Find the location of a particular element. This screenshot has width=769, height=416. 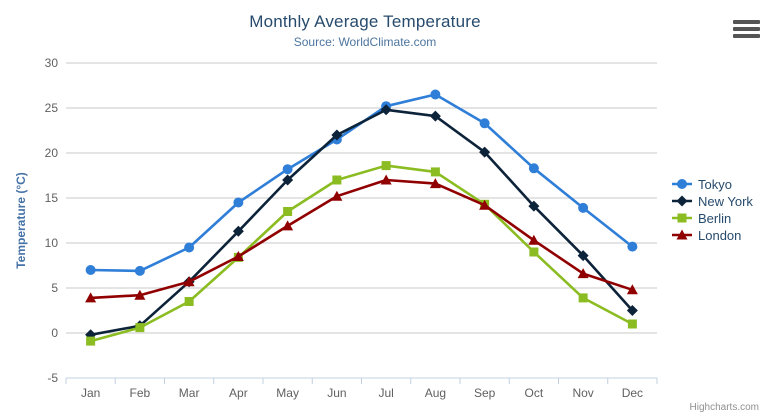

triangle-marker-icon is located at coordinates (682, 234).